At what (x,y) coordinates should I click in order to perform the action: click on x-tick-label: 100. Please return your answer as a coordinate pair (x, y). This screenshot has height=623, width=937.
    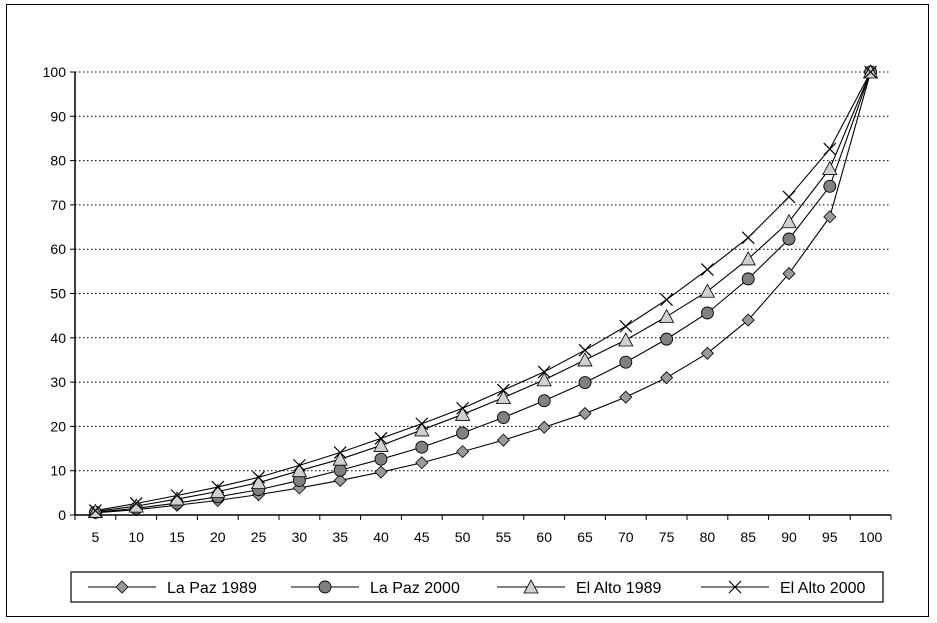
    Looking at the image, I should click on (871, 537).